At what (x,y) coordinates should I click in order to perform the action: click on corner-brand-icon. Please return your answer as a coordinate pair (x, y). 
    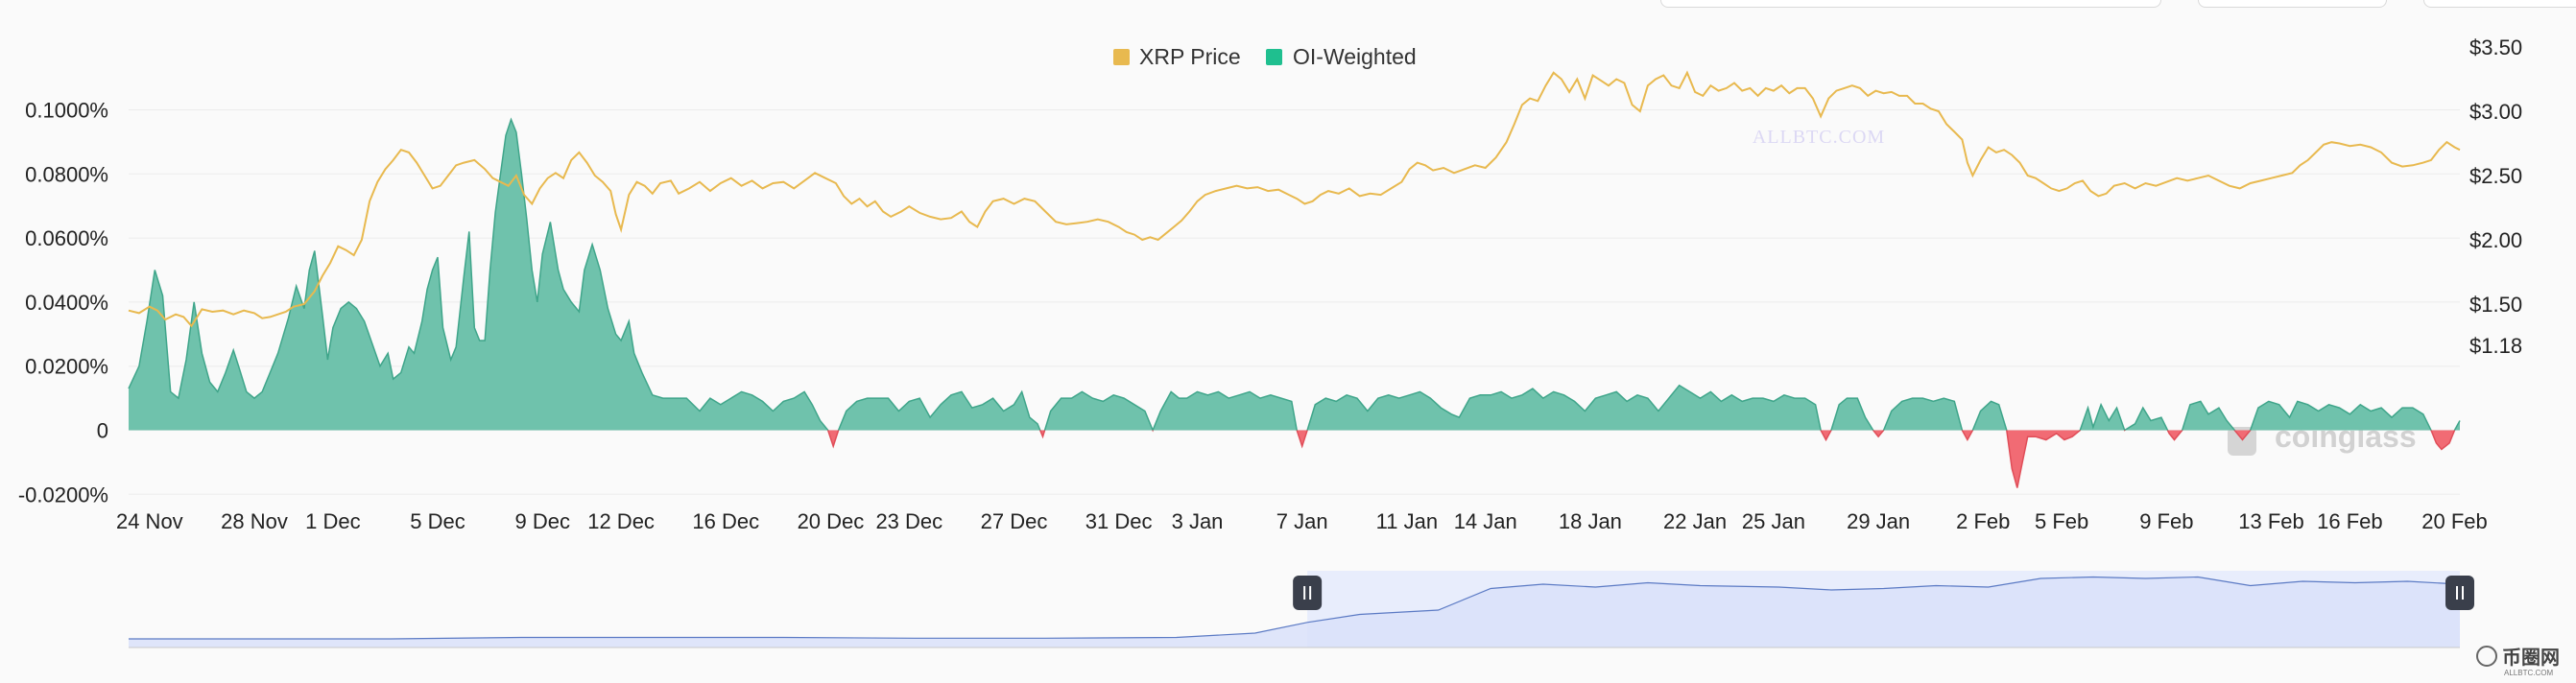
    Looking at the image, I should click on (2486, 656).